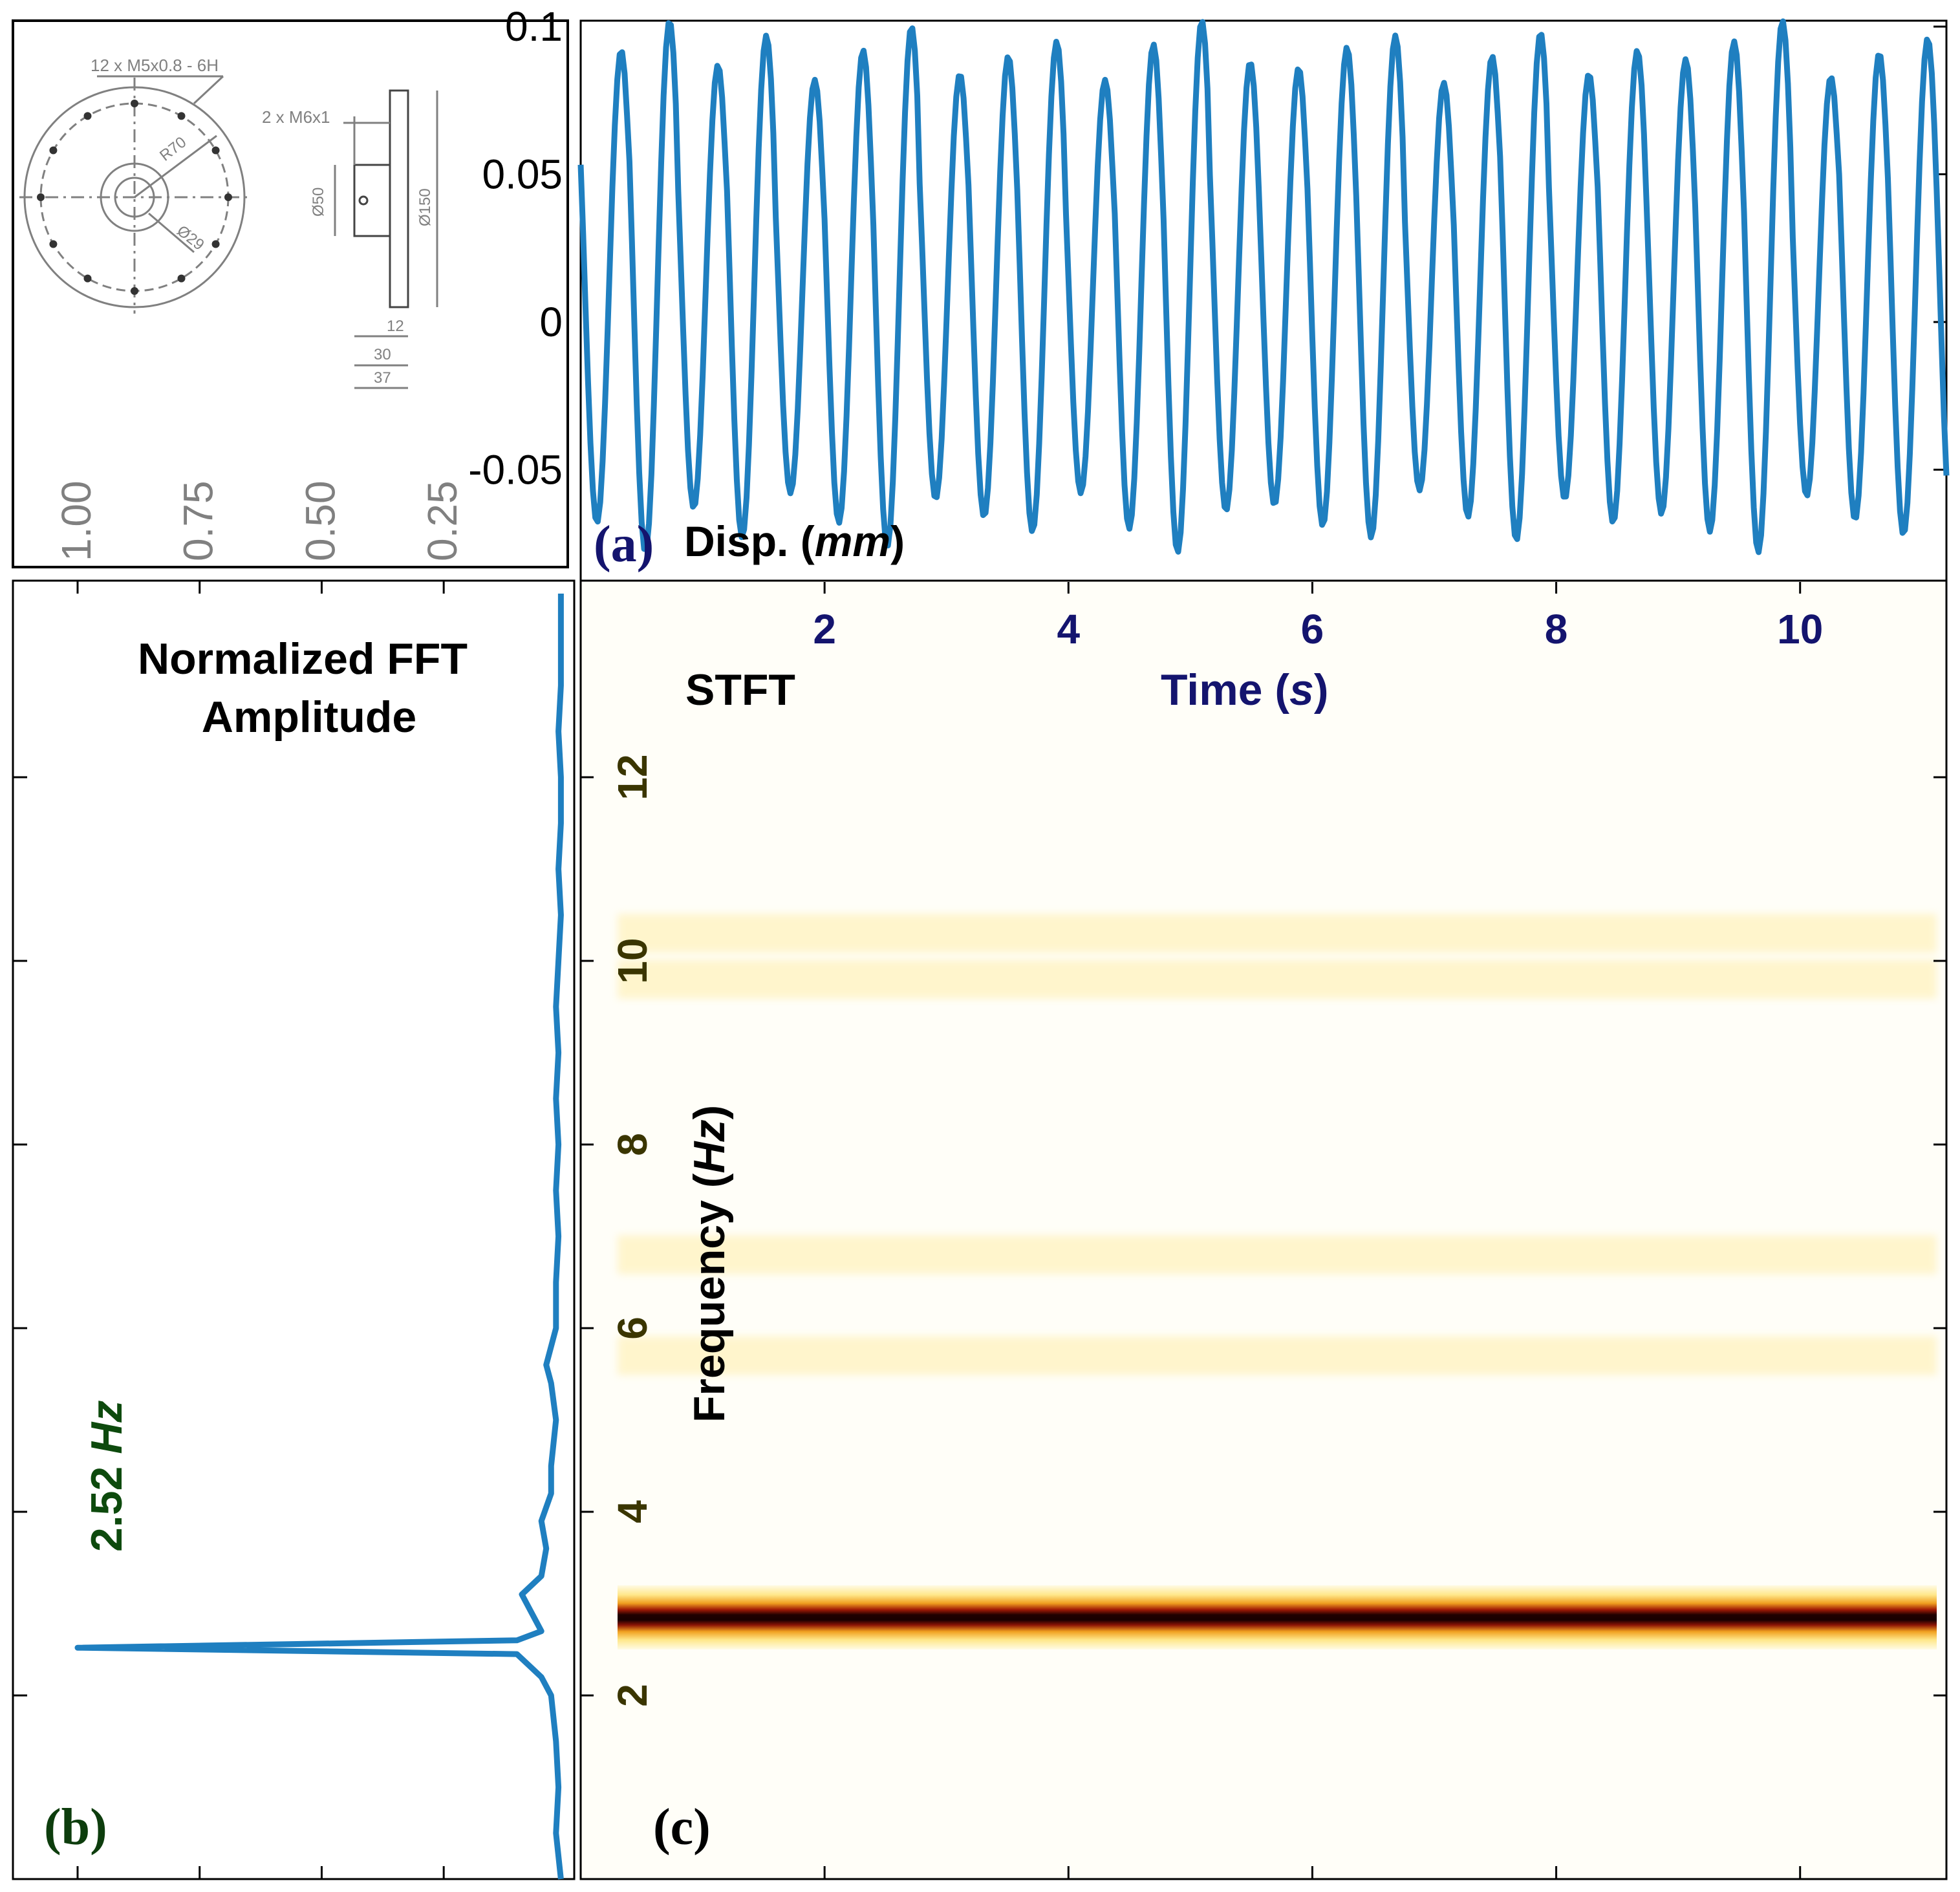 This screenshot has height=1892, width=1960. I want to click on panel-a-ytick-label: 0.1, so click(534, 26).